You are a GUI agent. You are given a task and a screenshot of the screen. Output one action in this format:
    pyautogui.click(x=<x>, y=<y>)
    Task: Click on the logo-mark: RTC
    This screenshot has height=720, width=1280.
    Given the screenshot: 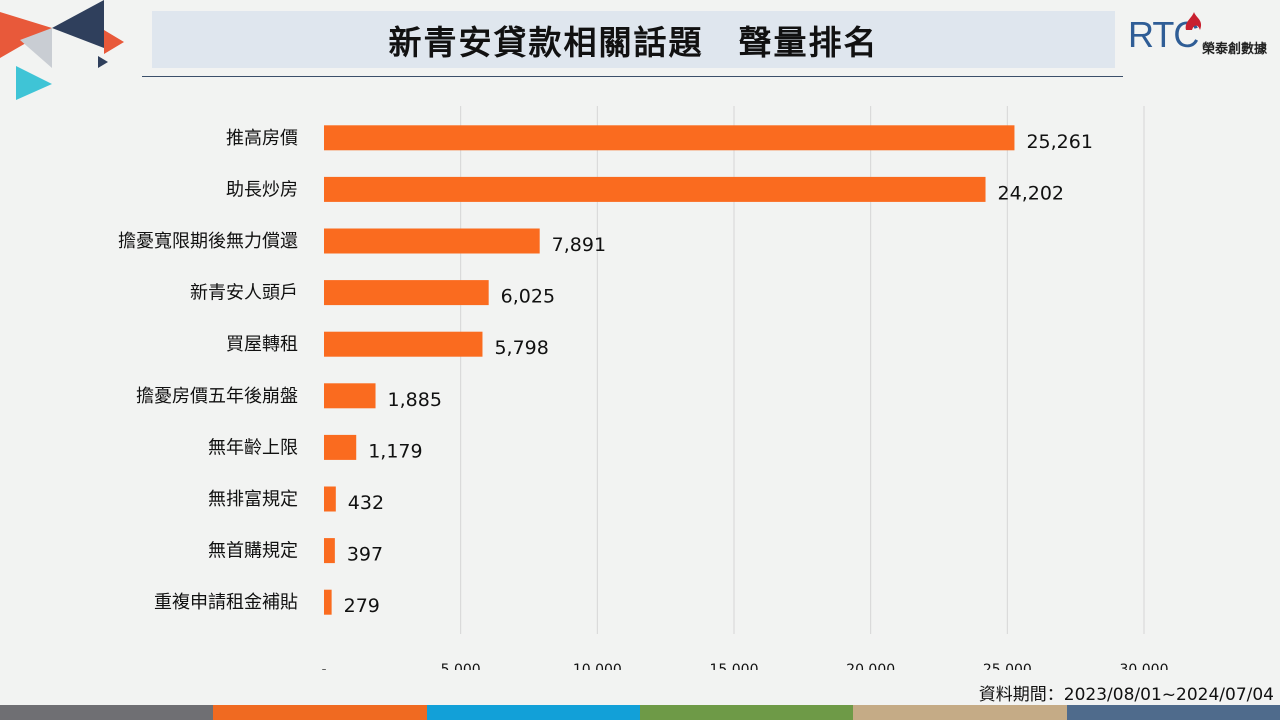 What is the action you would take?
    pyautogui.click(x=1163, y=34)
    